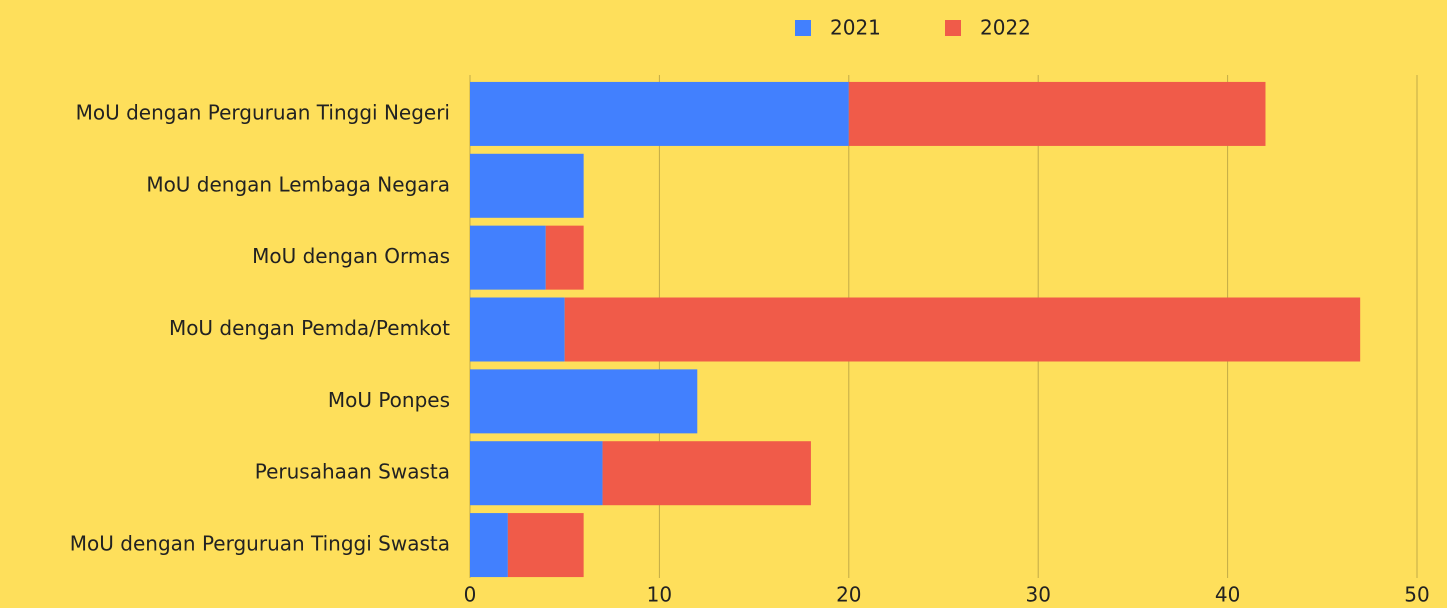 Image resolution: width=1447 pixels, height=608 pixels. I want to click on legend-label: 2022, so click(1005, 28).